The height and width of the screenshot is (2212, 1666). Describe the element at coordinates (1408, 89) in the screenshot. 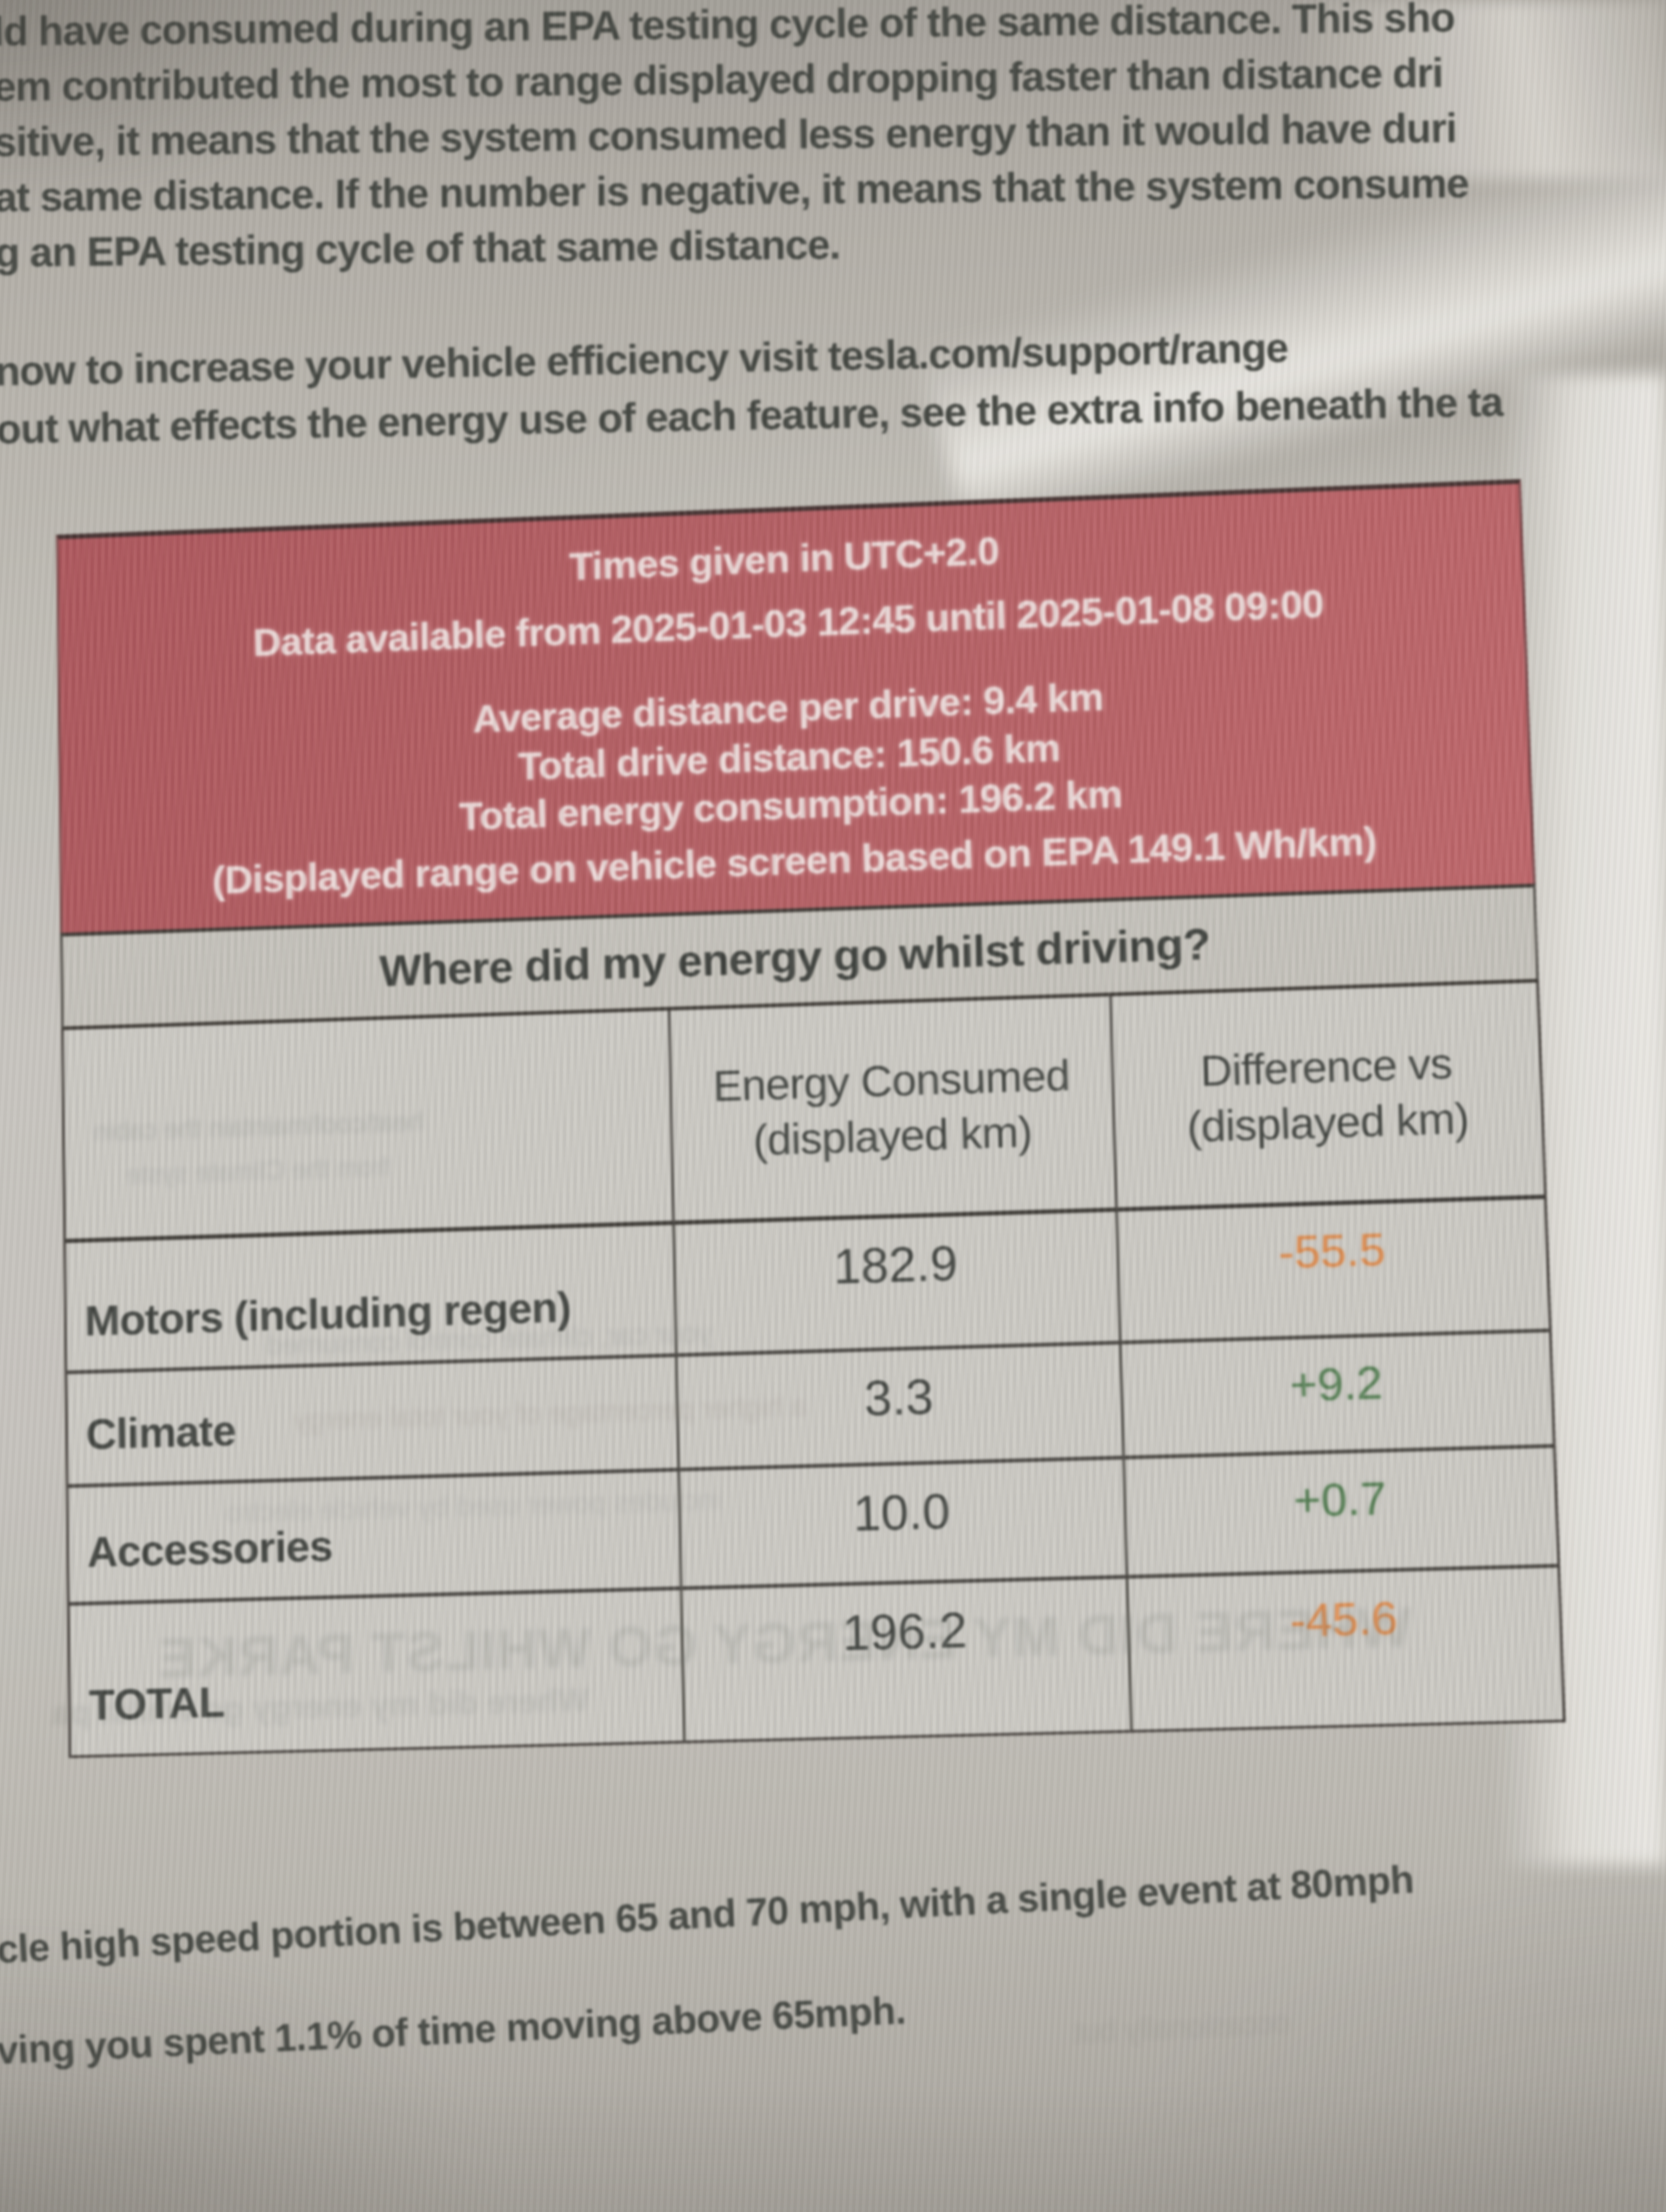

I see `paper-corner-highlight` at that location.